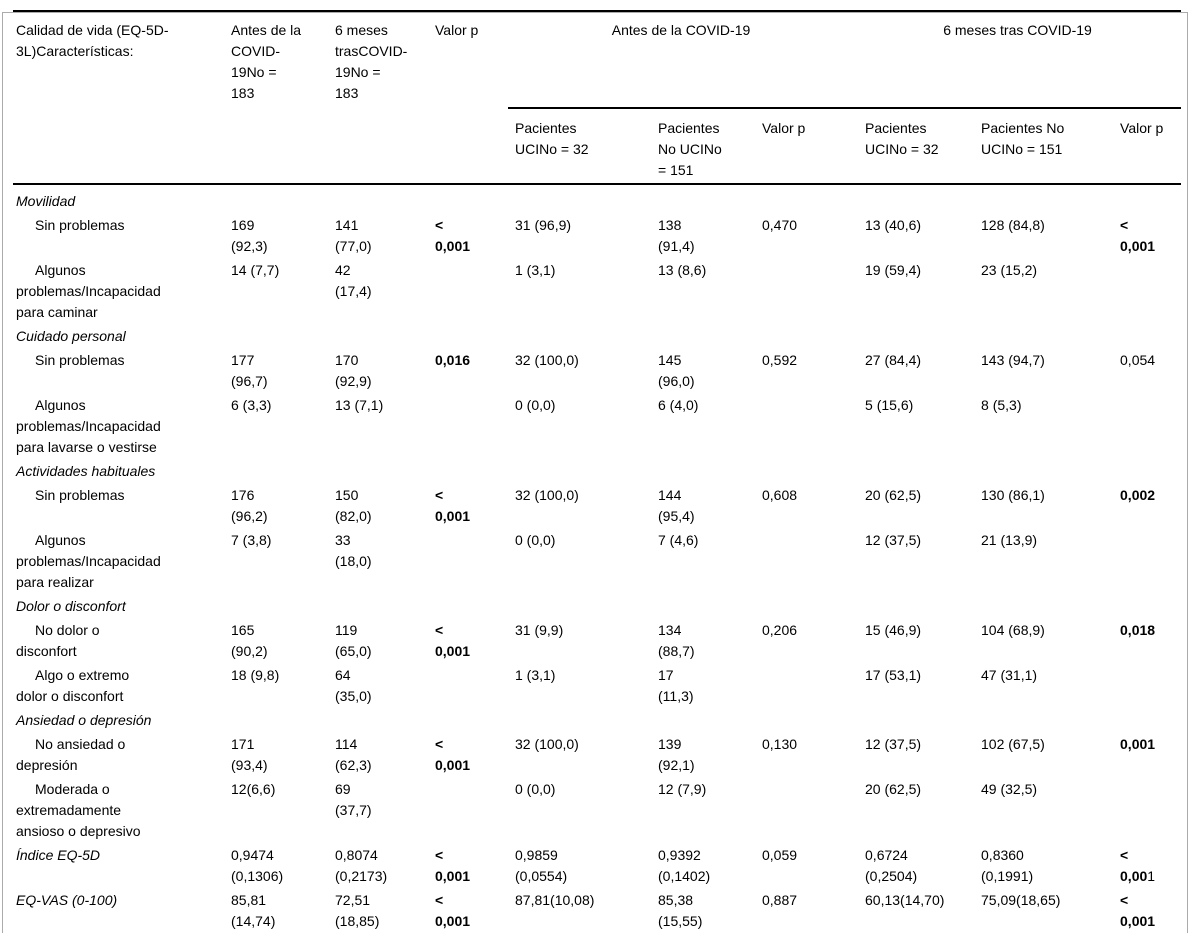  What do you see at coordinates (1138, 360) in the screenshot?
I see `cell: 0,054` at bounding box center [1138, 360].